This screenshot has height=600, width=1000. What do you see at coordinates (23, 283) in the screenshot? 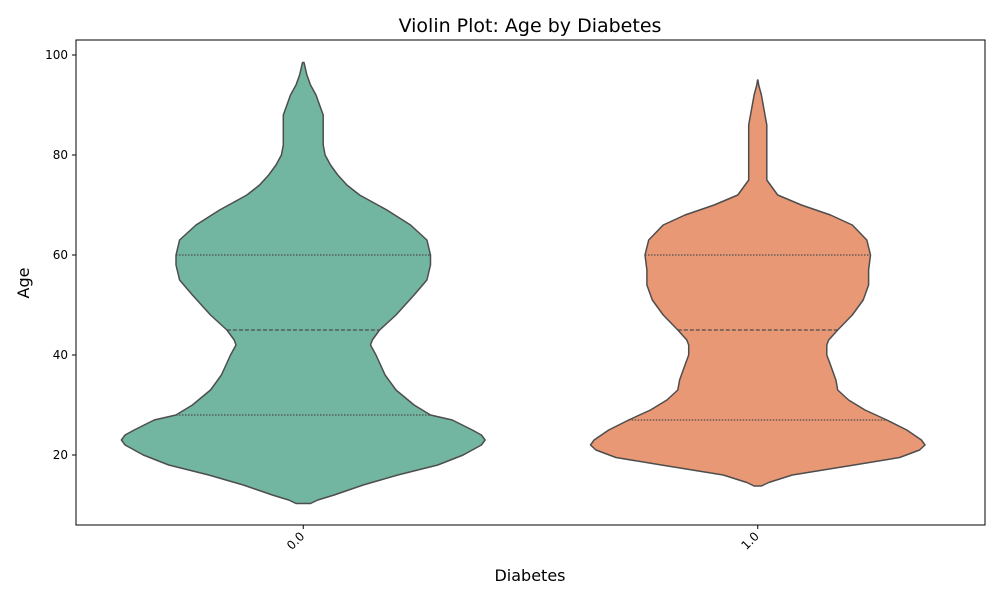
I see `y-axis-title: Age` at bounding box center [23, 283].